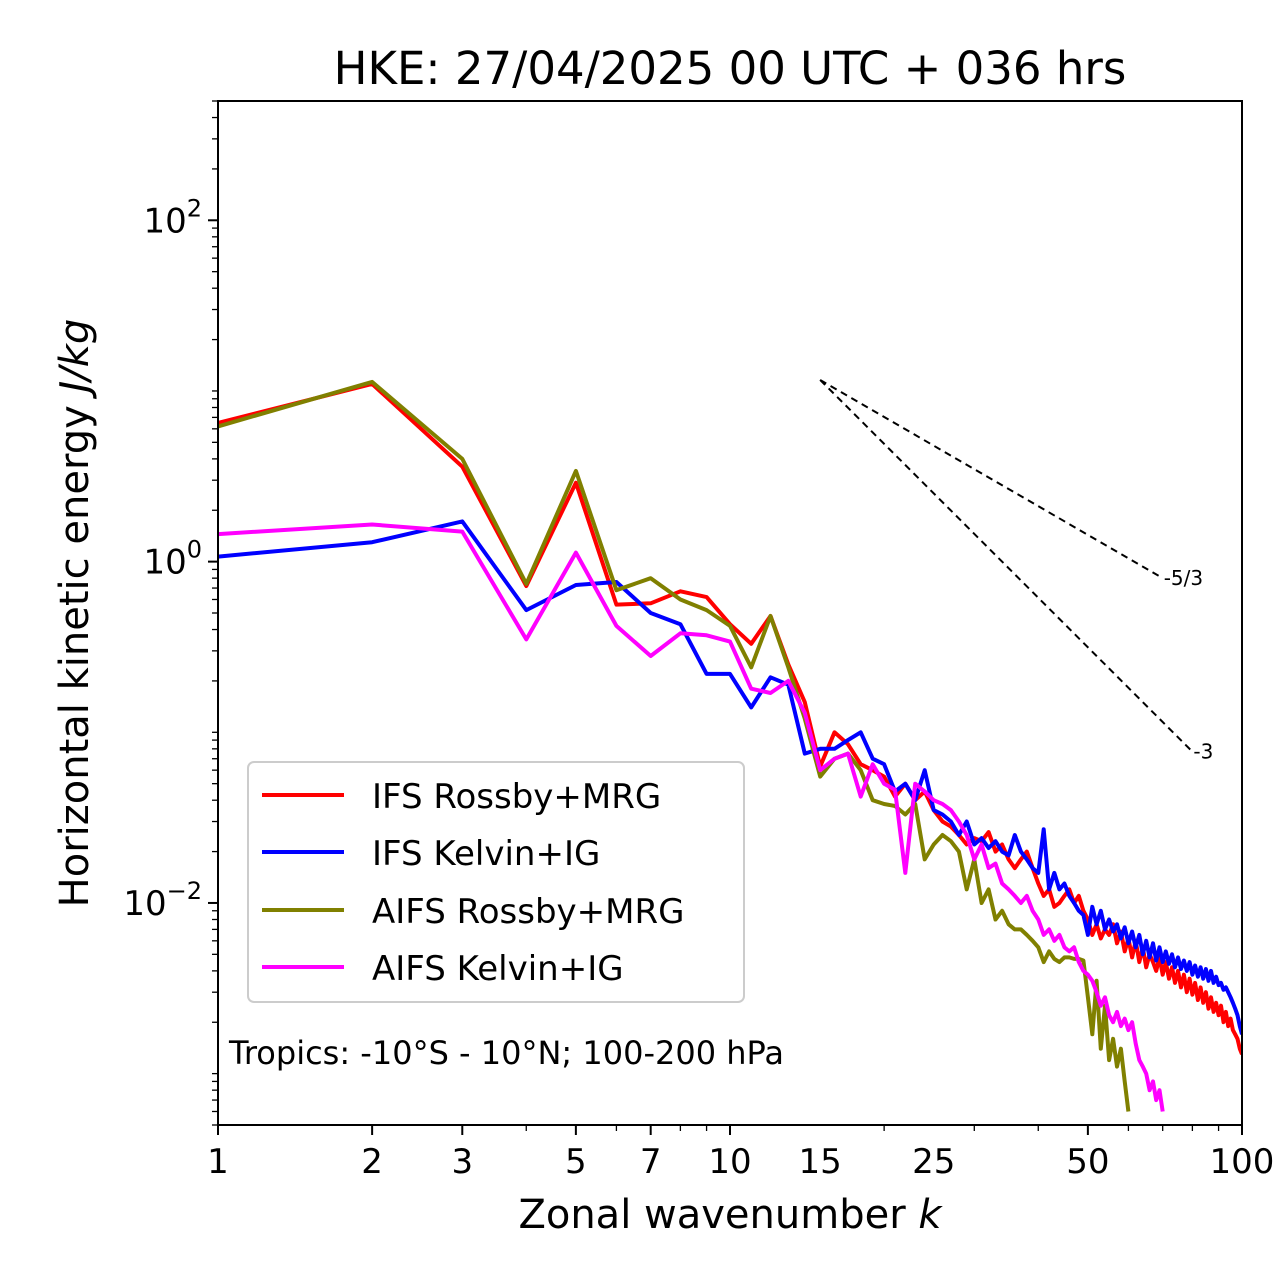 The height and width of the screenshot is (1288, 1280). I want to click on reference-slope-labels: -5/3 -3, so click(1189, 664).